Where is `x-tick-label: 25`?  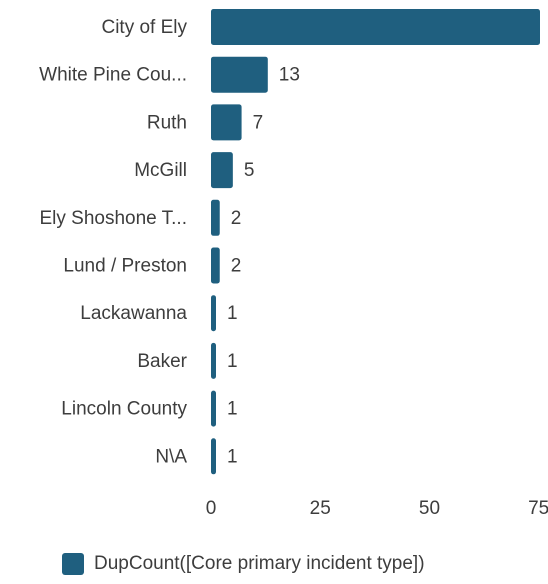 x-tick-label: 25 is located at coordinates (320, 508).